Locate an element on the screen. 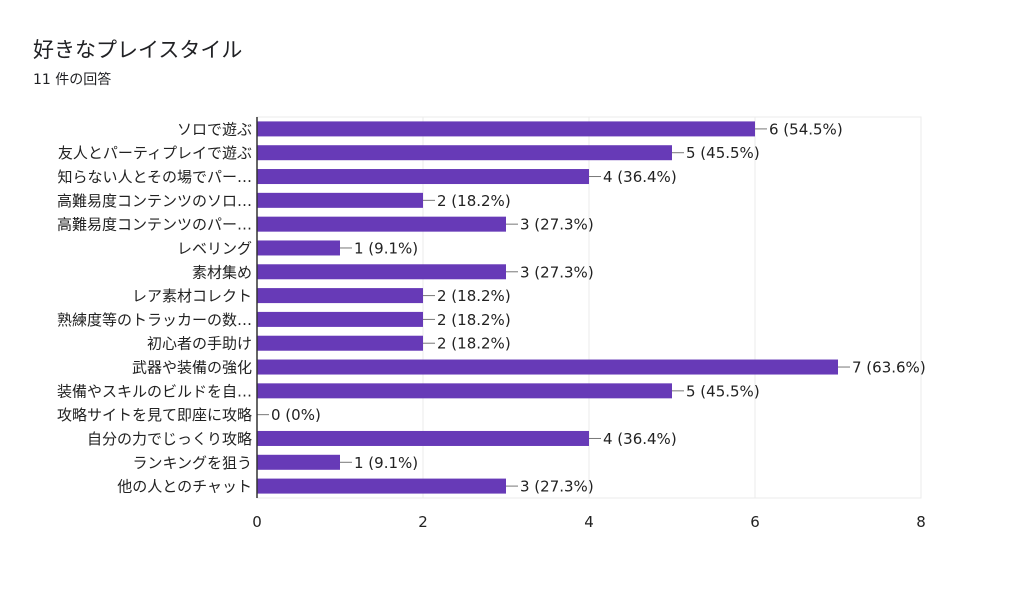  x-tick-label: 6 is located at coordinates (755, 522).